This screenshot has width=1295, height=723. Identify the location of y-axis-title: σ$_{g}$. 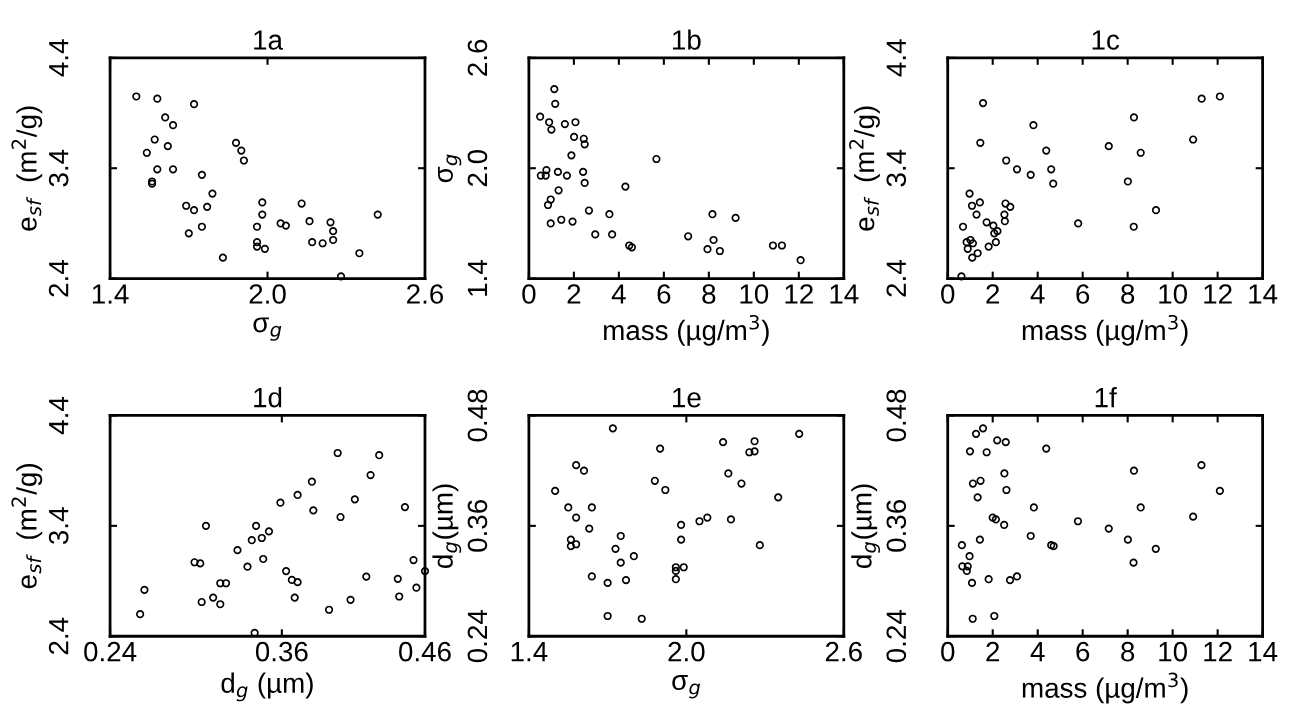
(450, 168).